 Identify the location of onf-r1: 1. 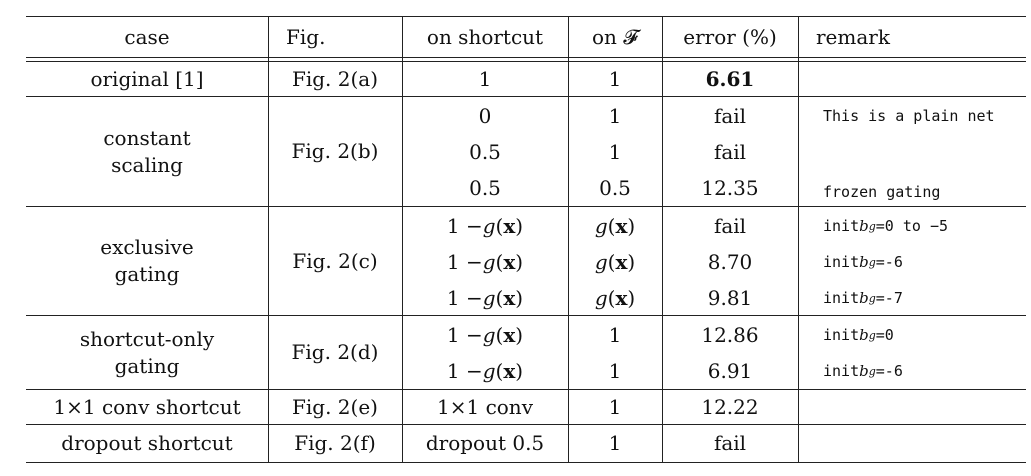
(615, 115).